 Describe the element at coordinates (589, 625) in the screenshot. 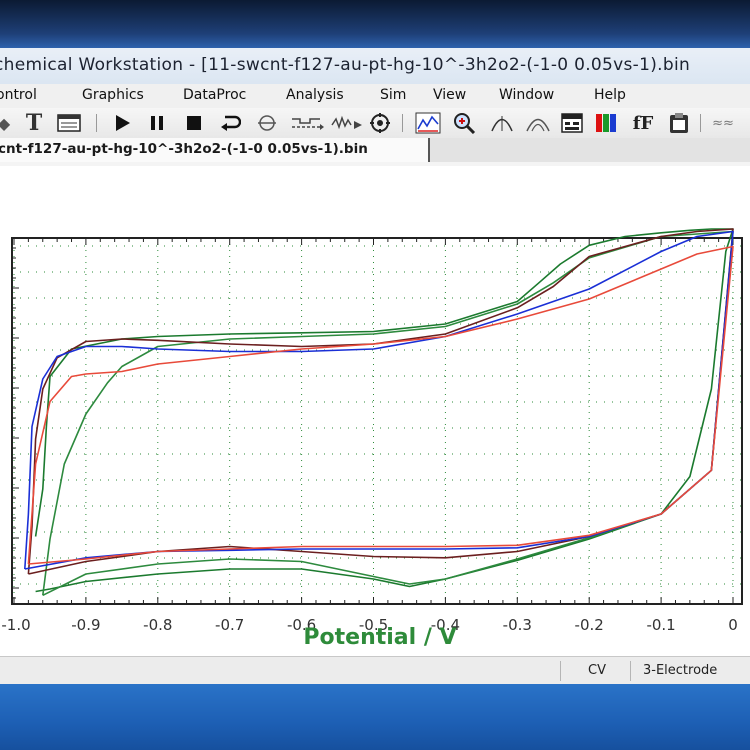

I see `x-tick-label: -0.2` at that location.